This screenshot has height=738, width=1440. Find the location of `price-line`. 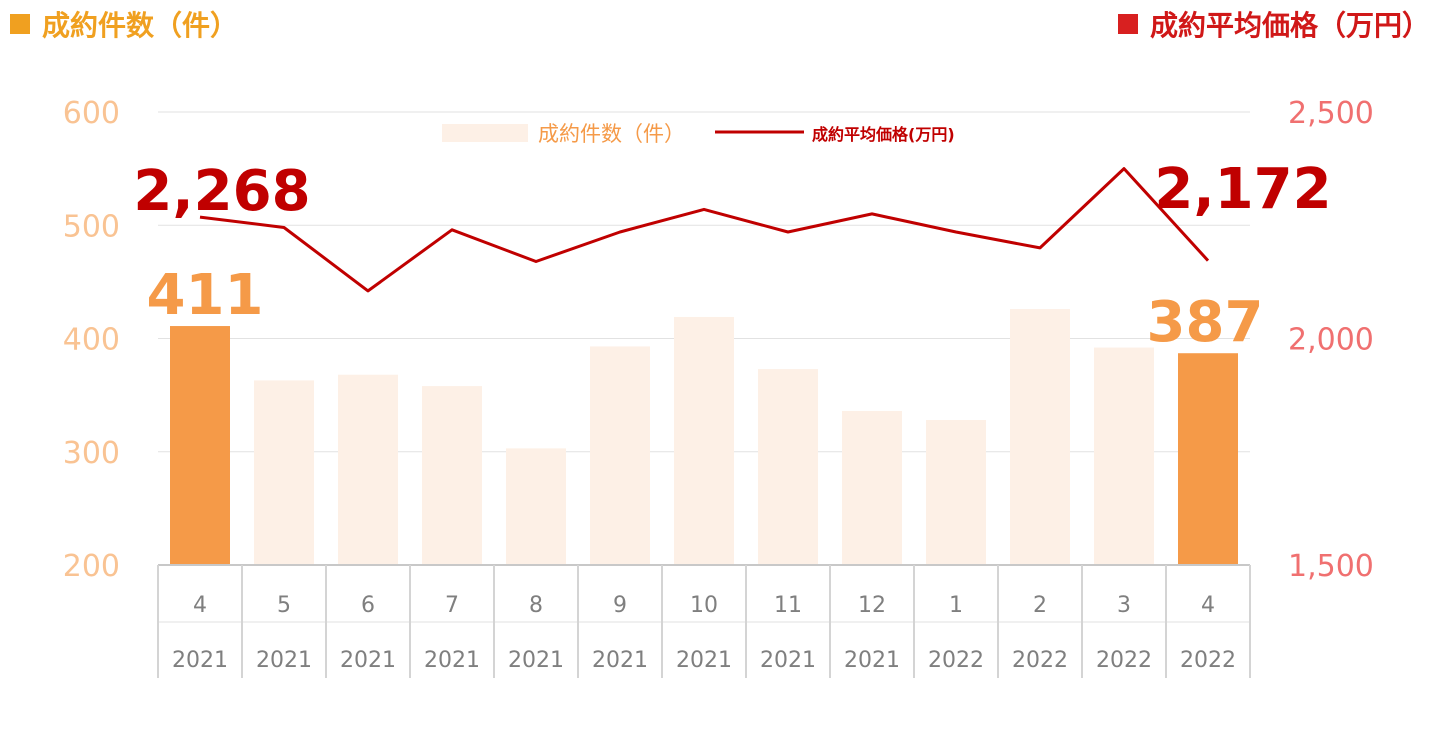

price-line is located at coordinates (704, 230).